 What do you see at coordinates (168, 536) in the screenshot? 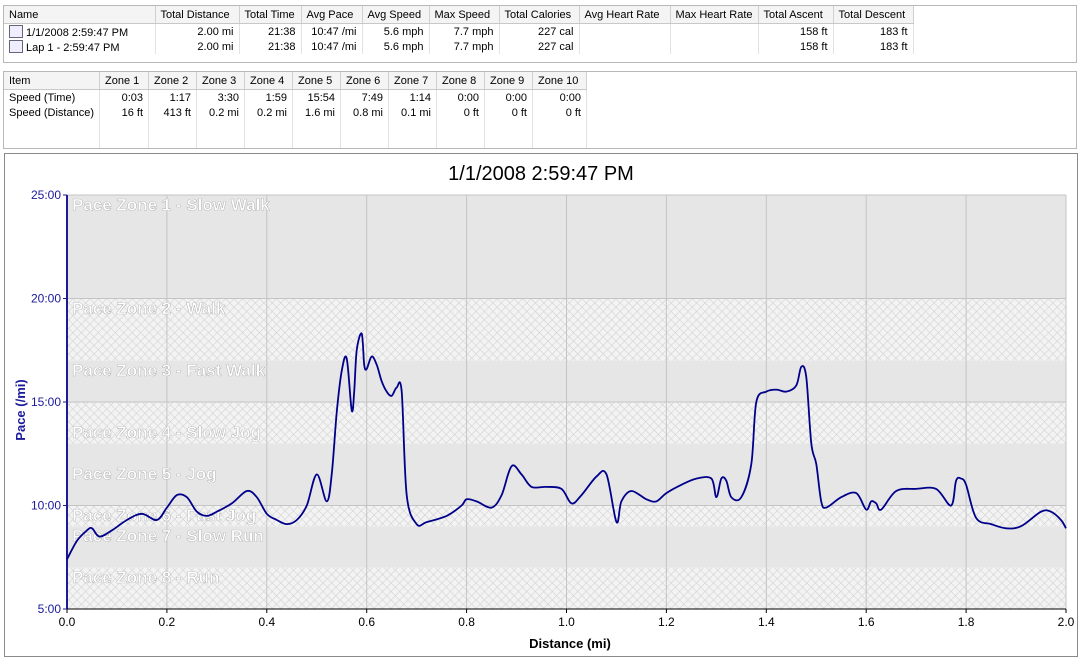
I see `zone-label: Pace Zone 7 - Slow Run` at bounding box center [168, 536].